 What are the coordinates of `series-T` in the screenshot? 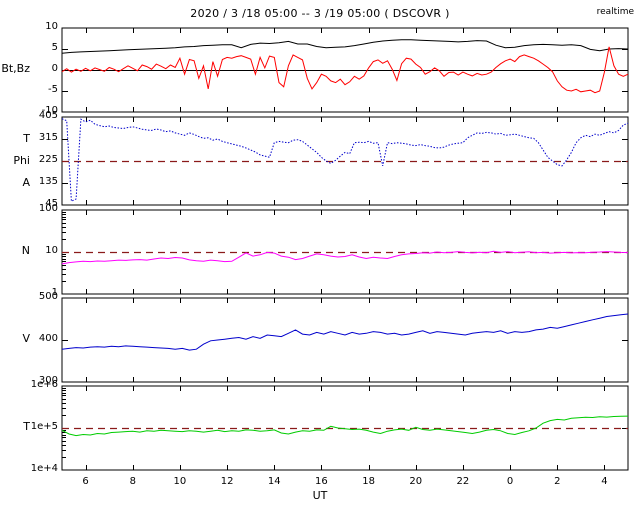 It's located at (345, 426).